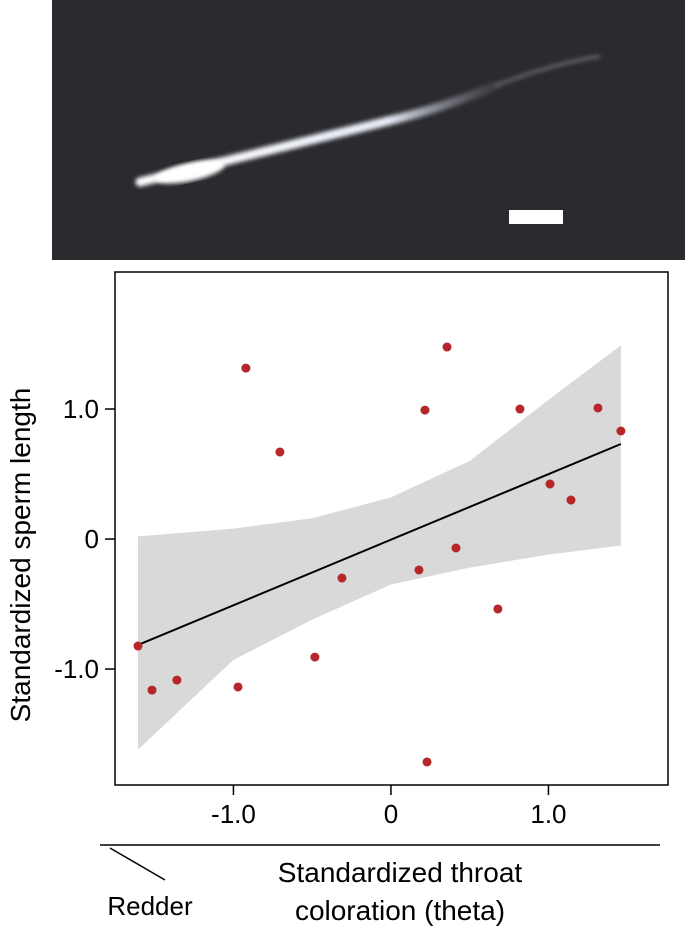  I want to click on scale-bar, so click(536, 217).